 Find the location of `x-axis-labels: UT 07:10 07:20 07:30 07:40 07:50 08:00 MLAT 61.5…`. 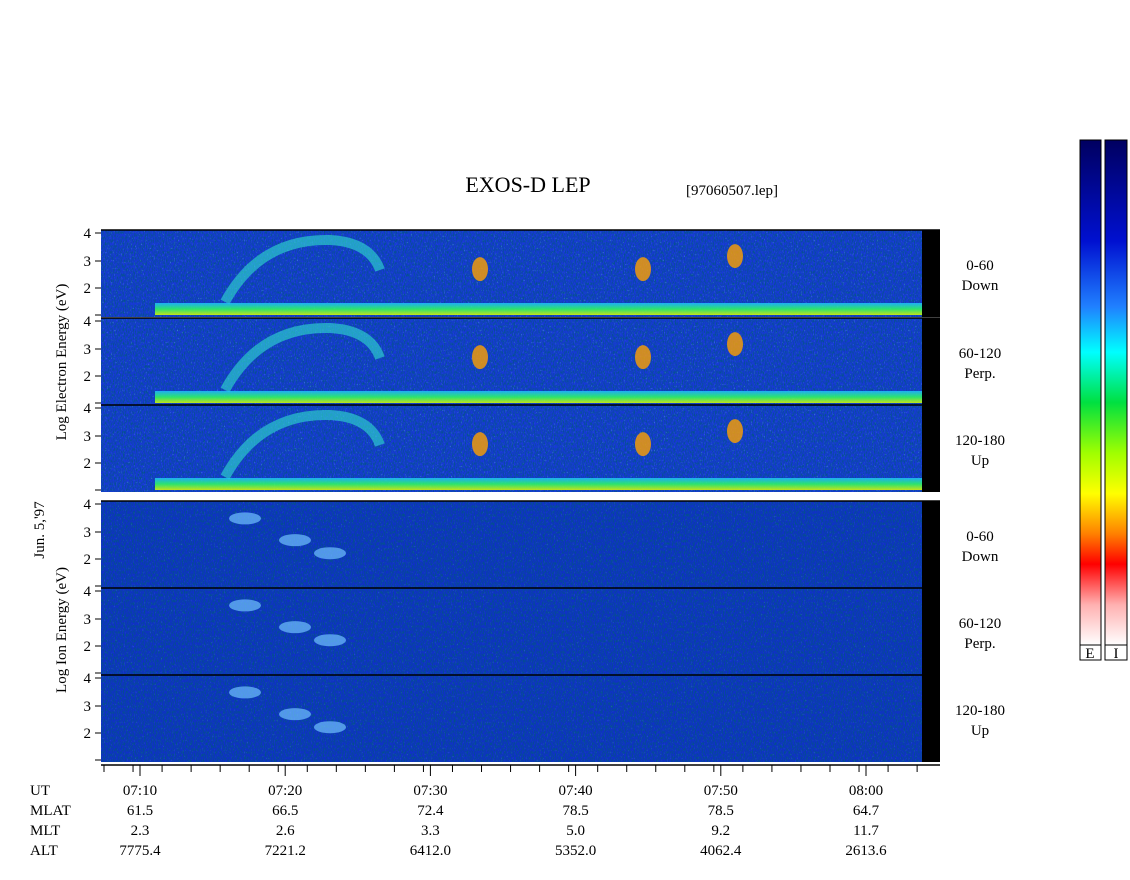

x-axis-labels: UT 07:10 07:20 07:30 07:40 07:50 08:00 MLAT 61.5… is located at coordinates (474, 812).